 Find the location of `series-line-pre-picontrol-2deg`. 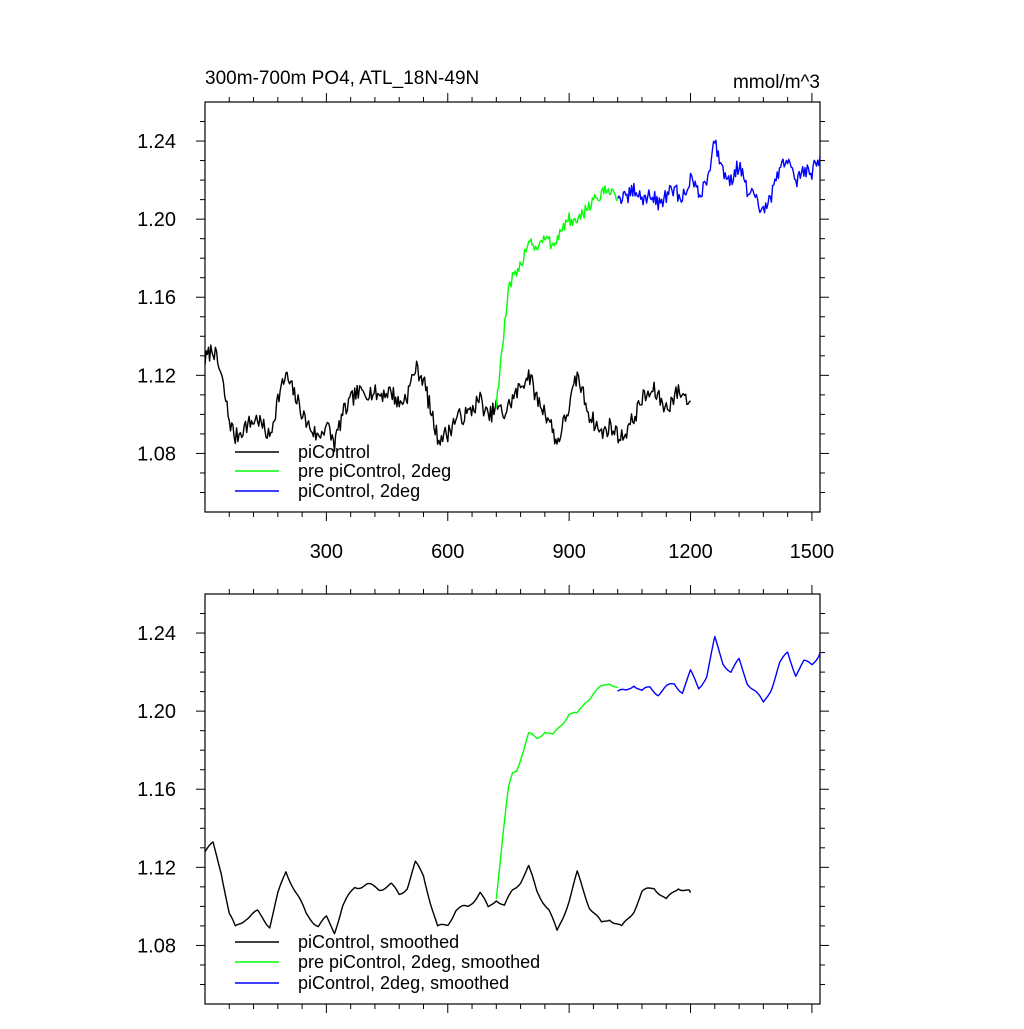

series-line-pre-picontrol-2deg is located at coordinates (557, 296).